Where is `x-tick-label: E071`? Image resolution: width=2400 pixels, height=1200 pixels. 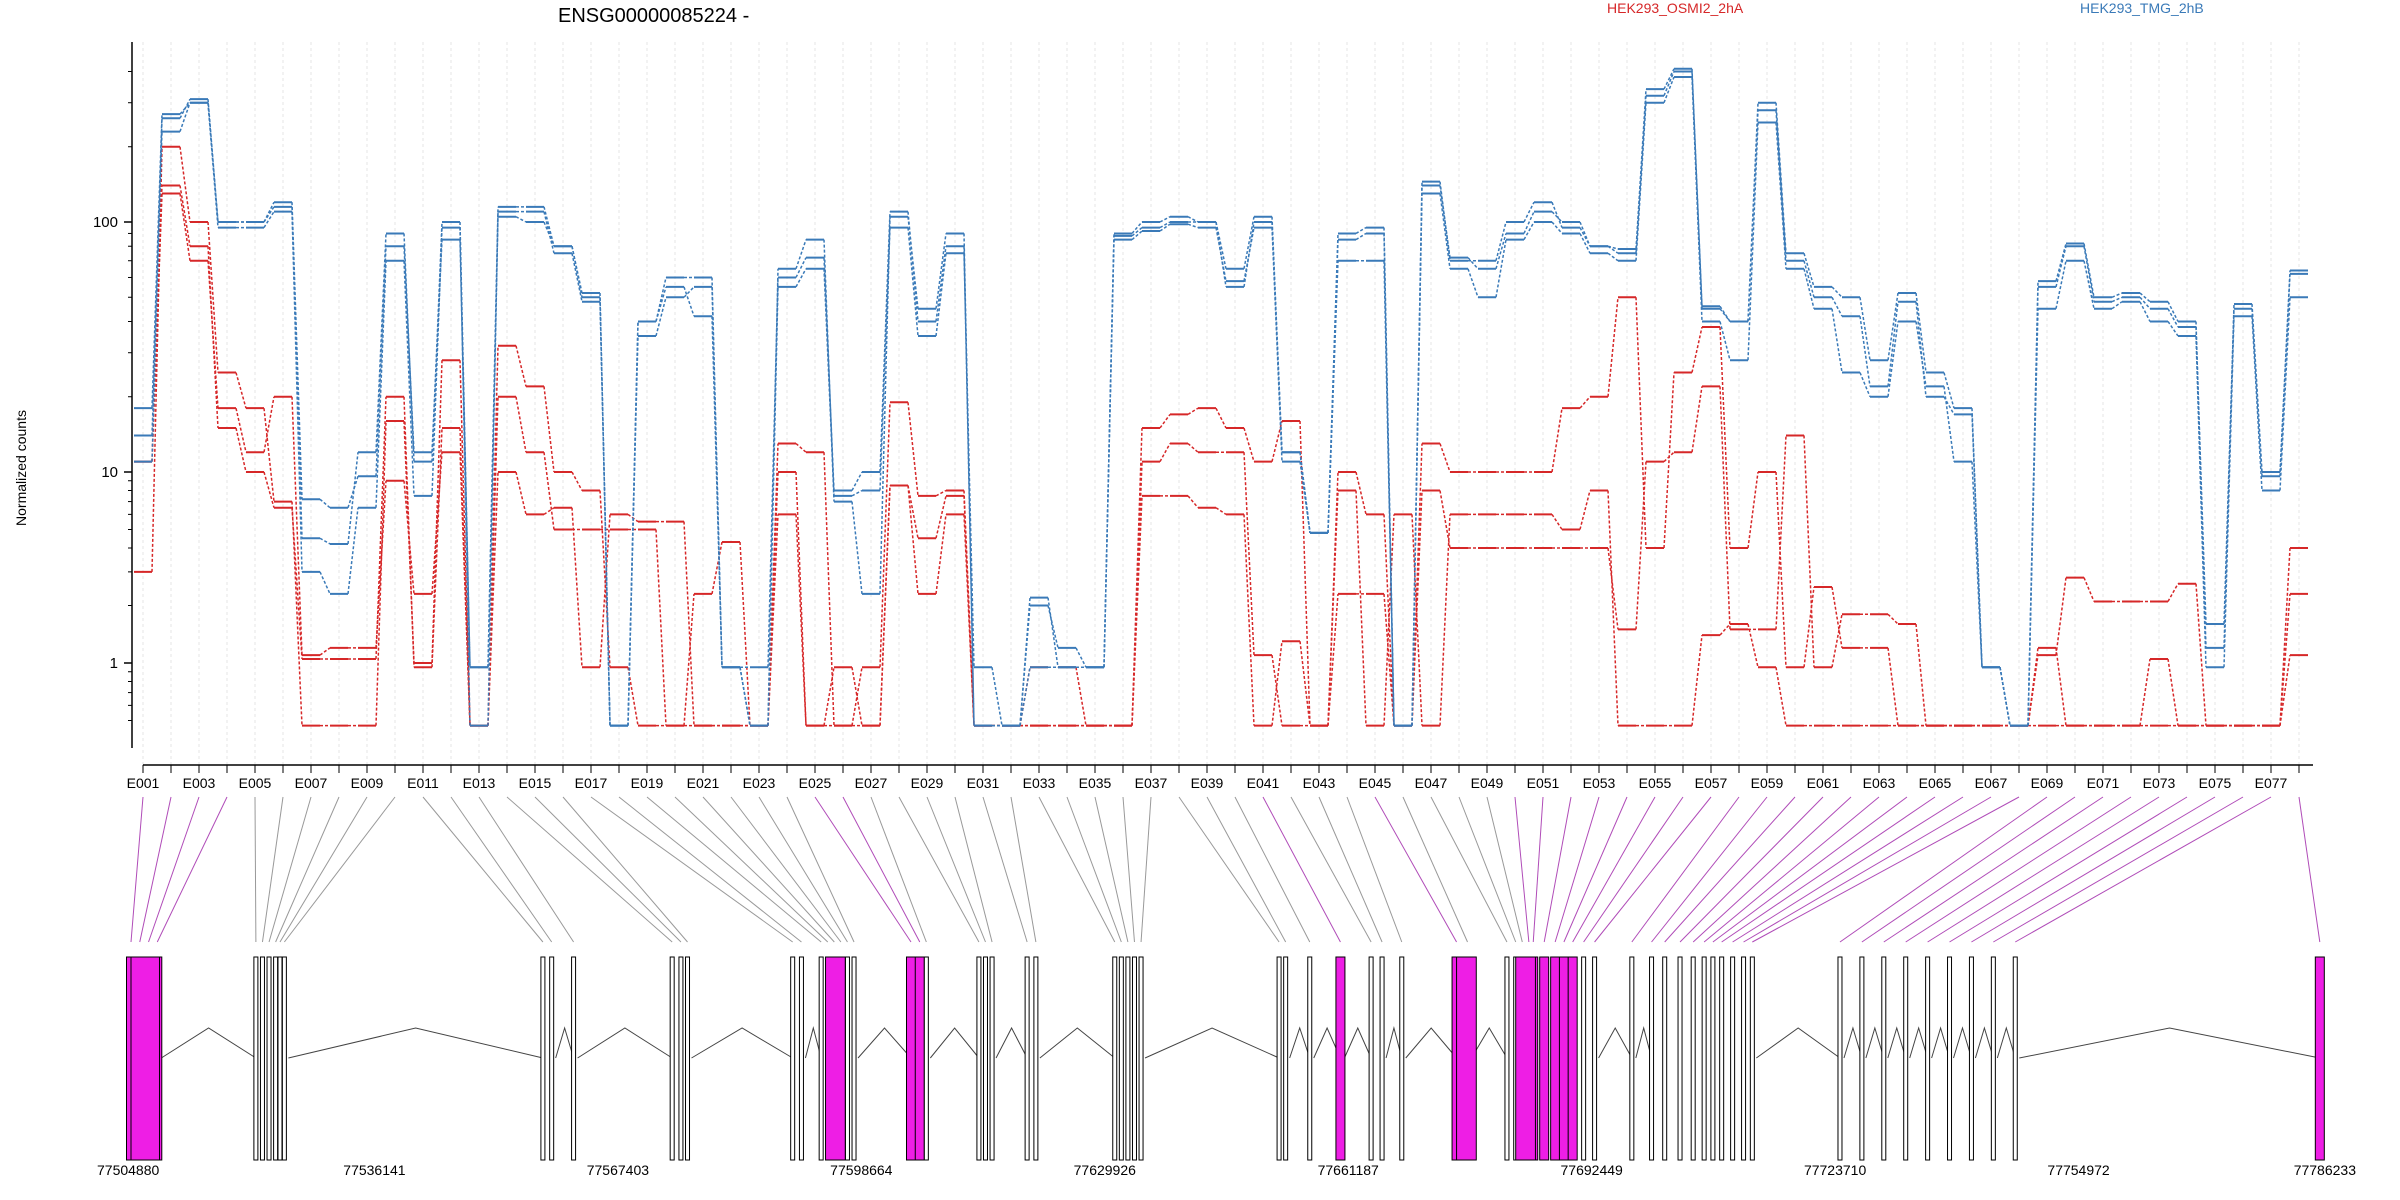 x-tick-label: E071 is located at coordinates (2103, 783).